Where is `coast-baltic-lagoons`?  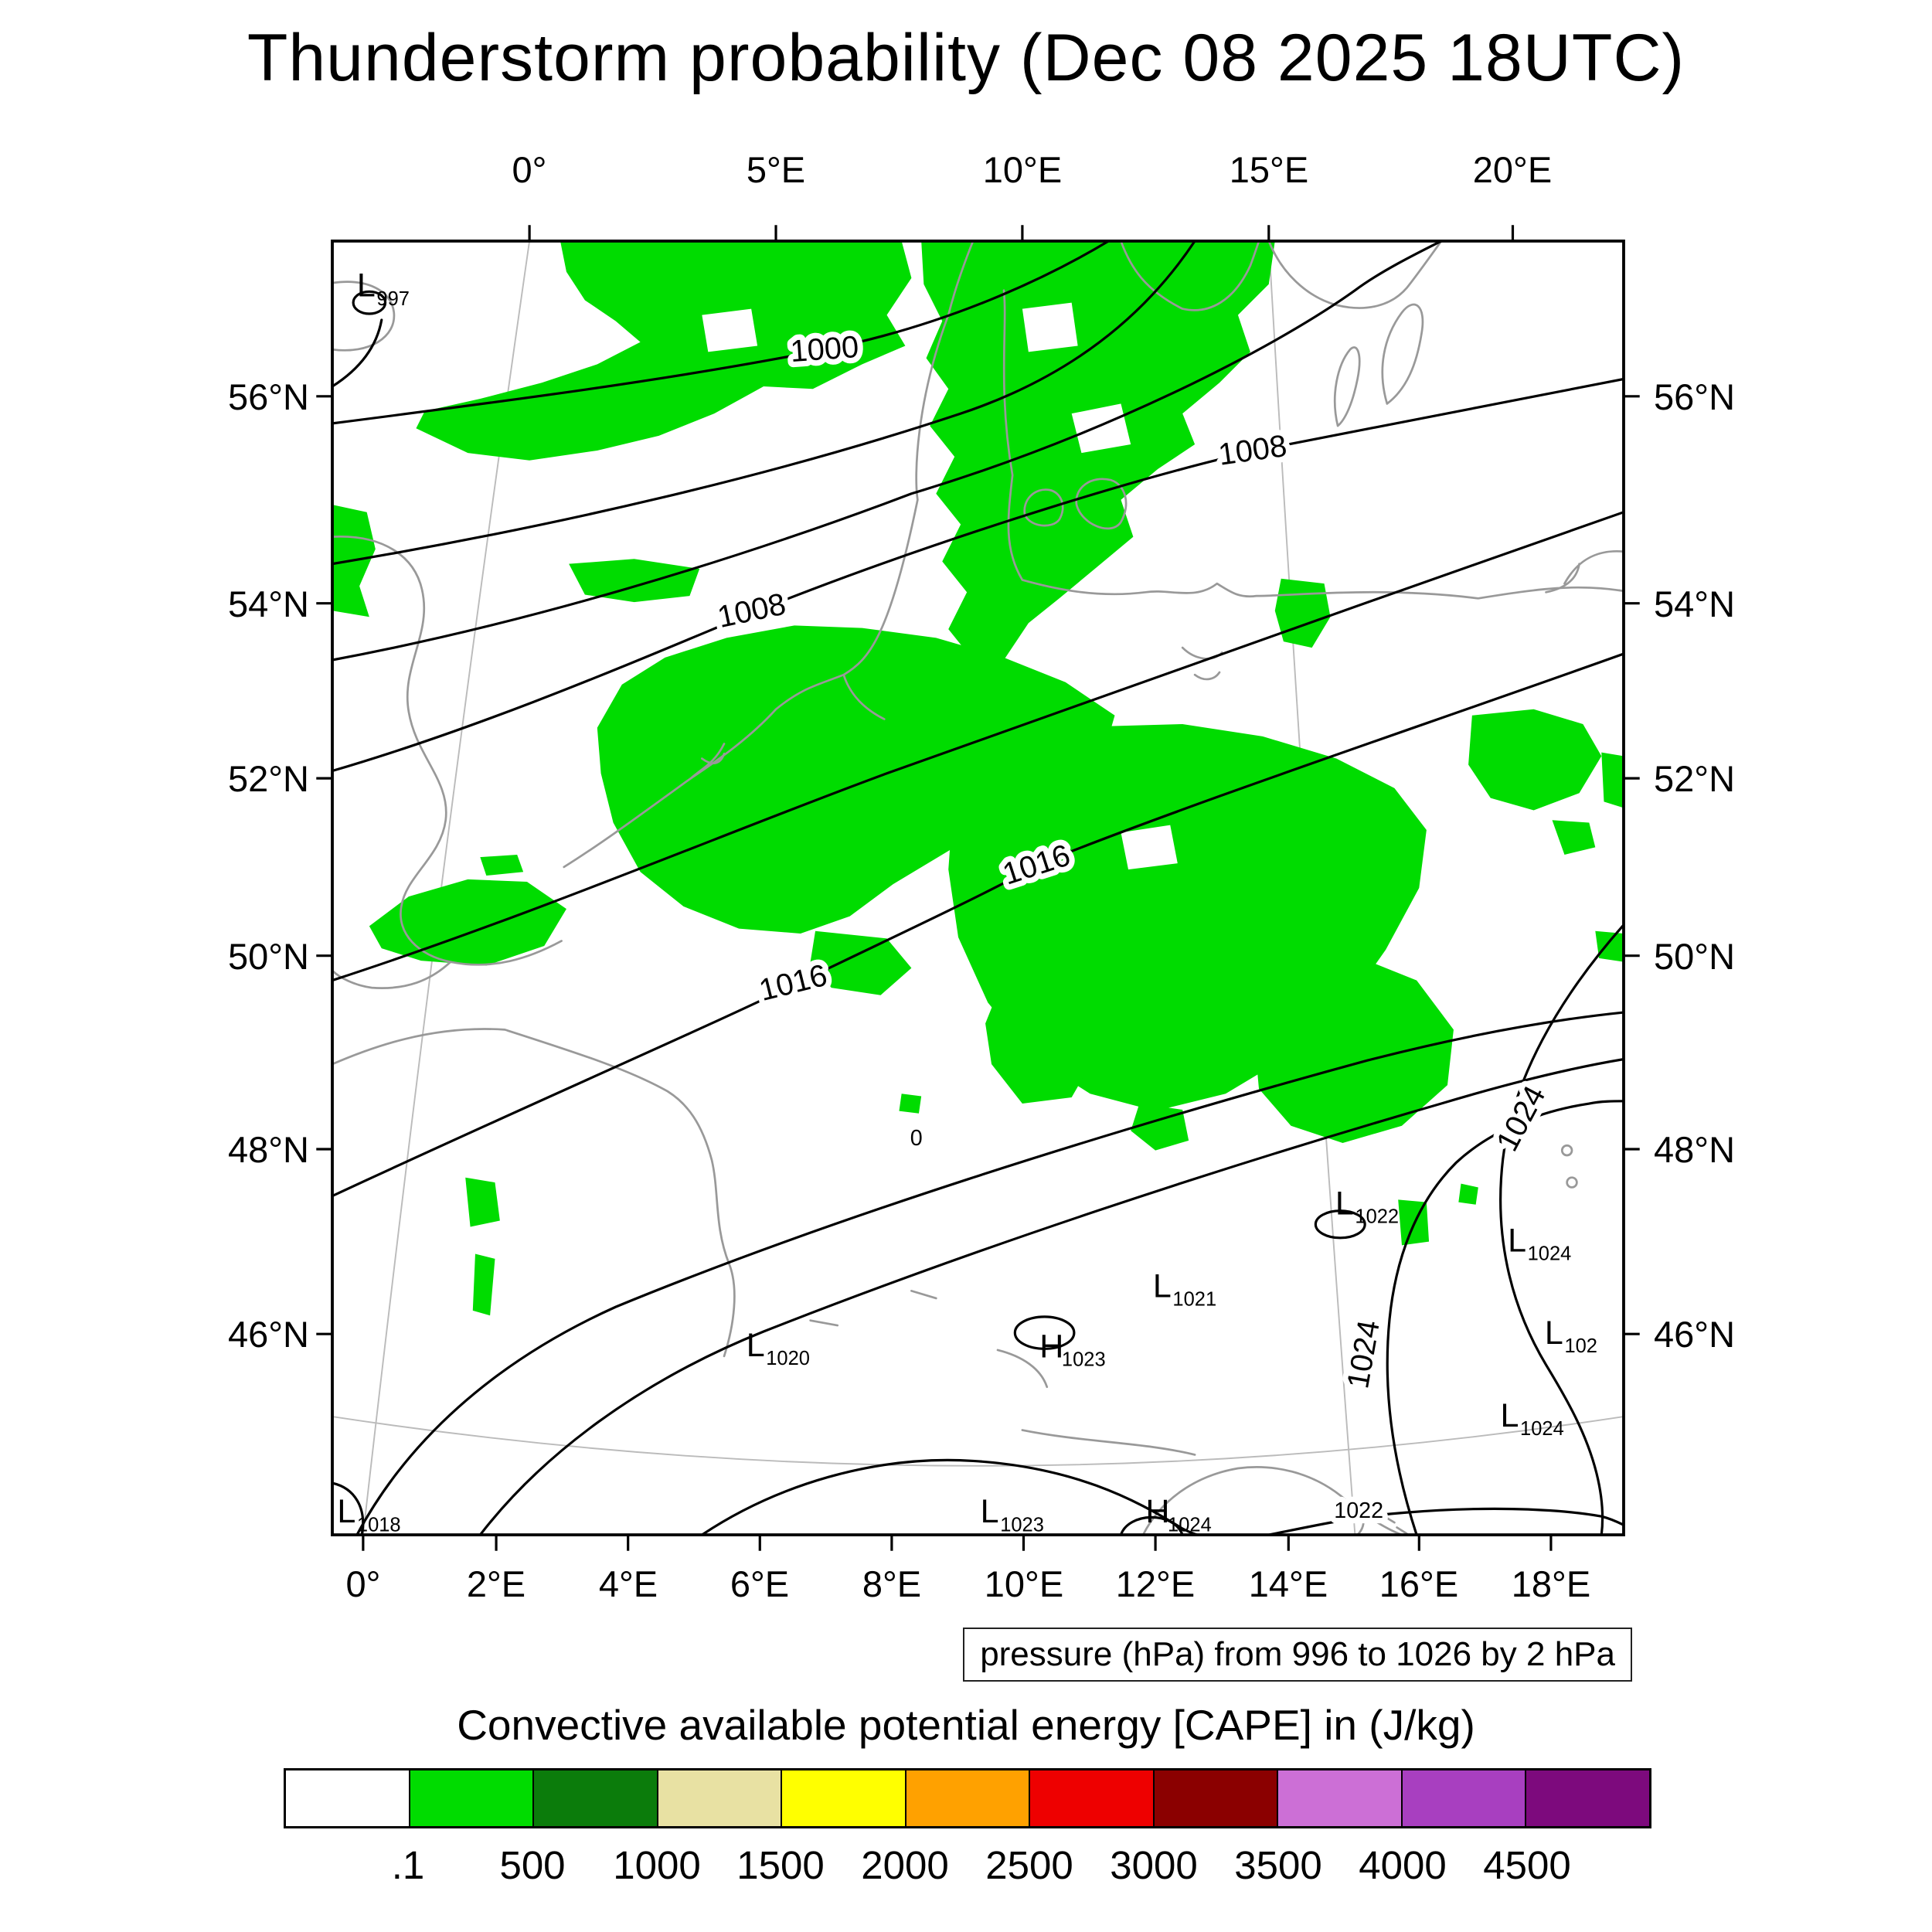 coast-baltic-lagoons is located at coordinates (1585, 571).